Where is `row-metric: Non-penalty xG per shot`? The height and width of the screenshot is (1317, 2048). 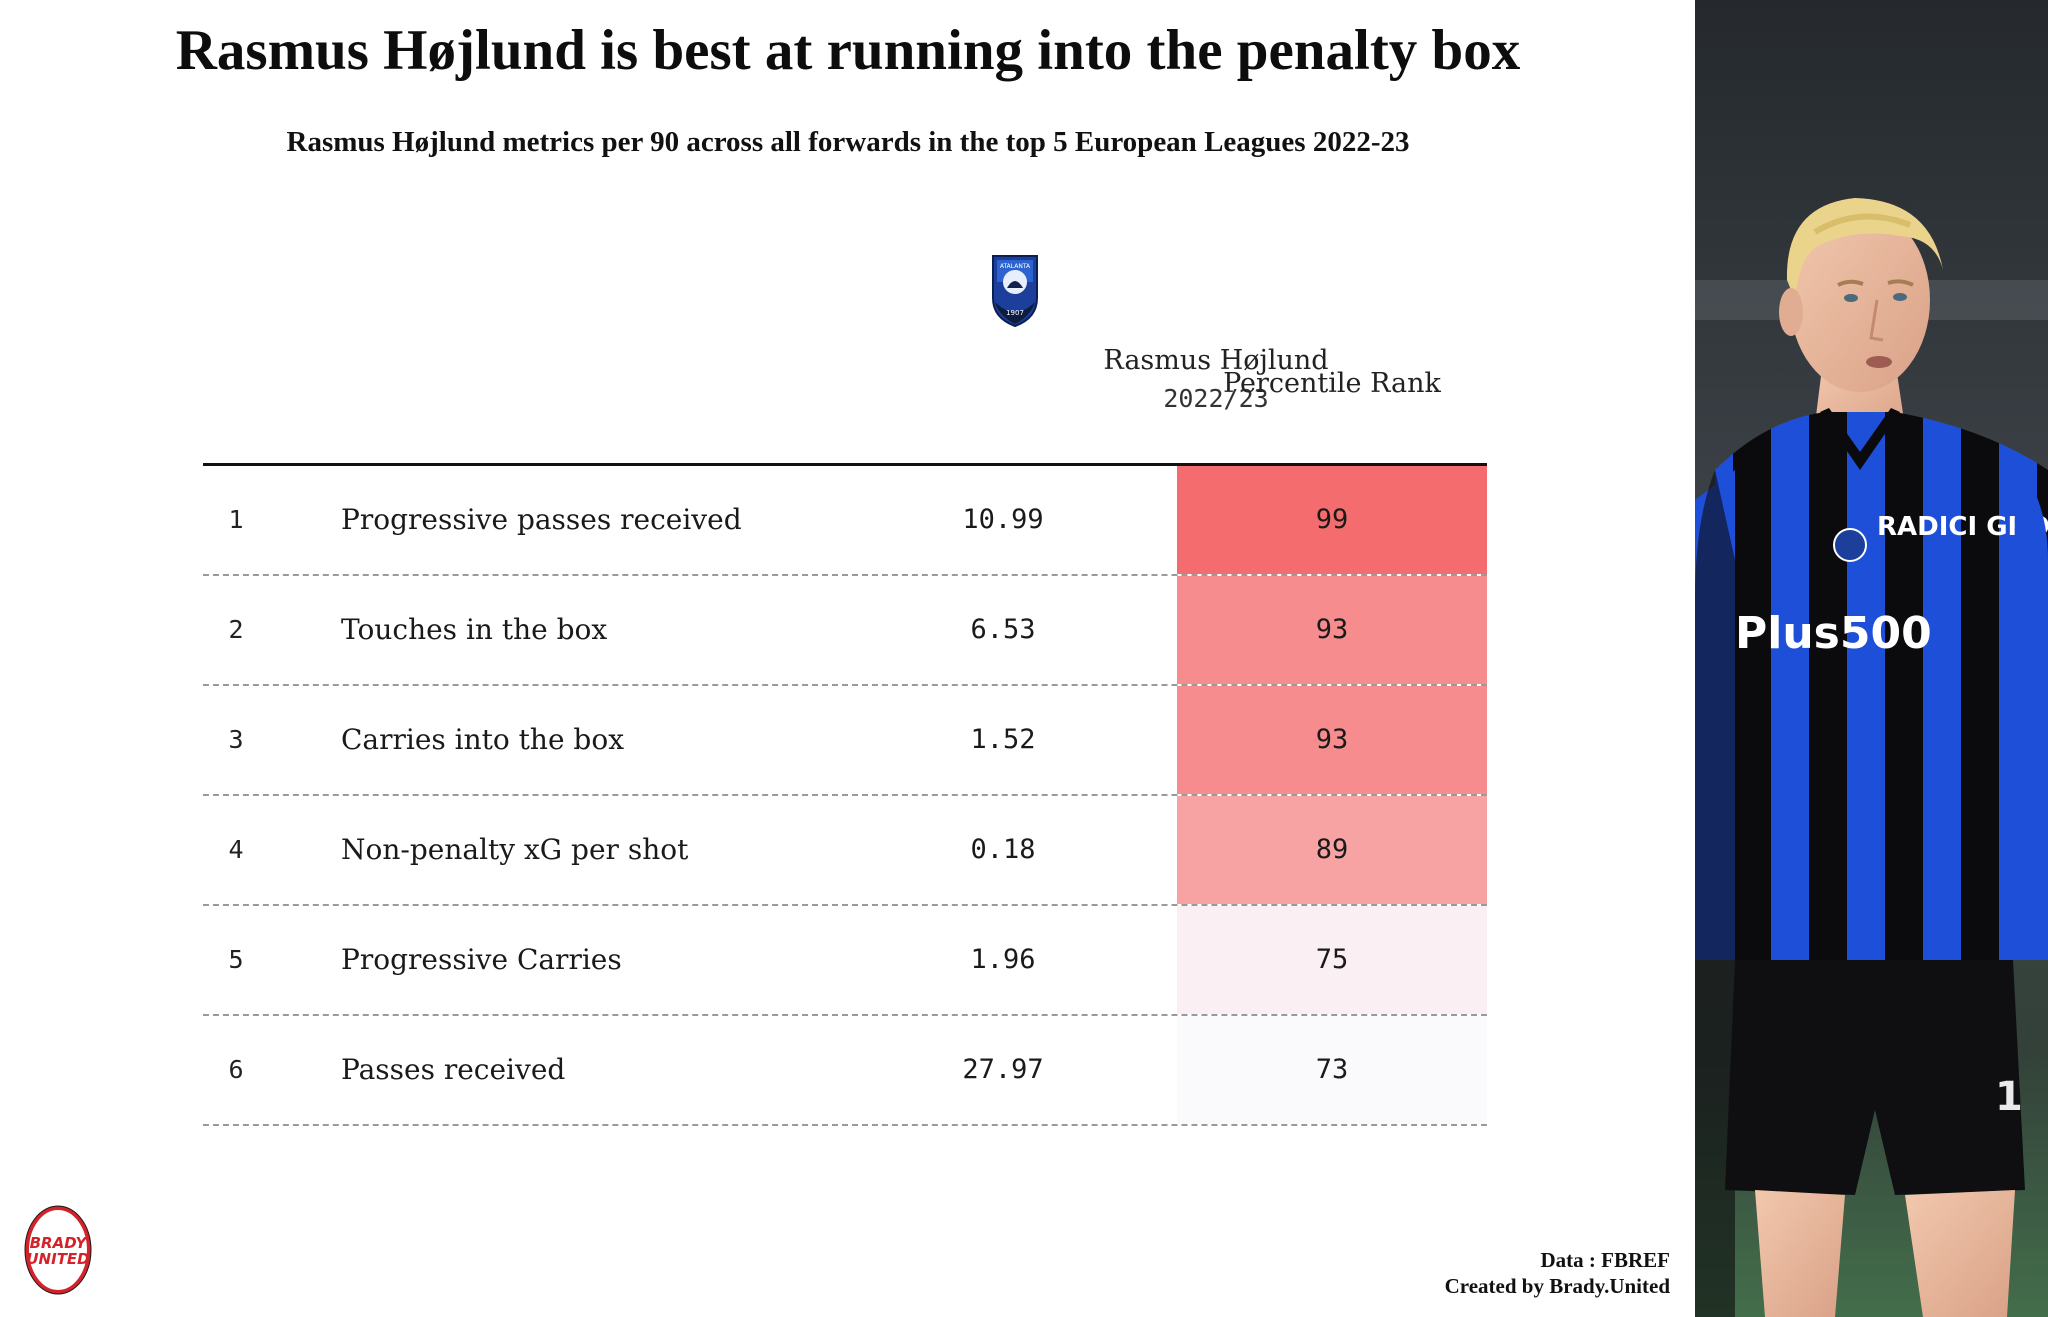
row-metric: Non-penalty xG per shot is located at coordinates (515, 849).